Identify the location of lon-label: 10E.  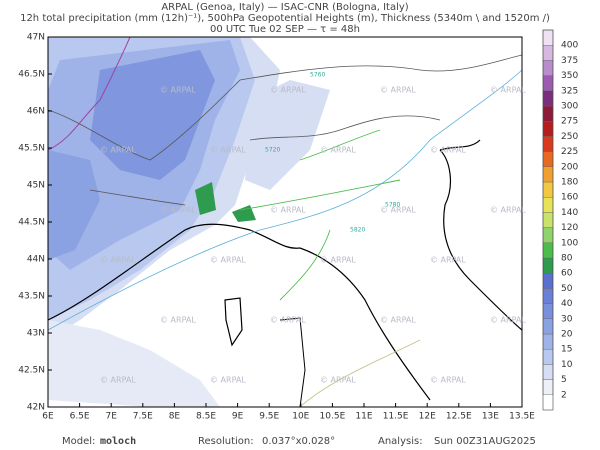
(300, 417).